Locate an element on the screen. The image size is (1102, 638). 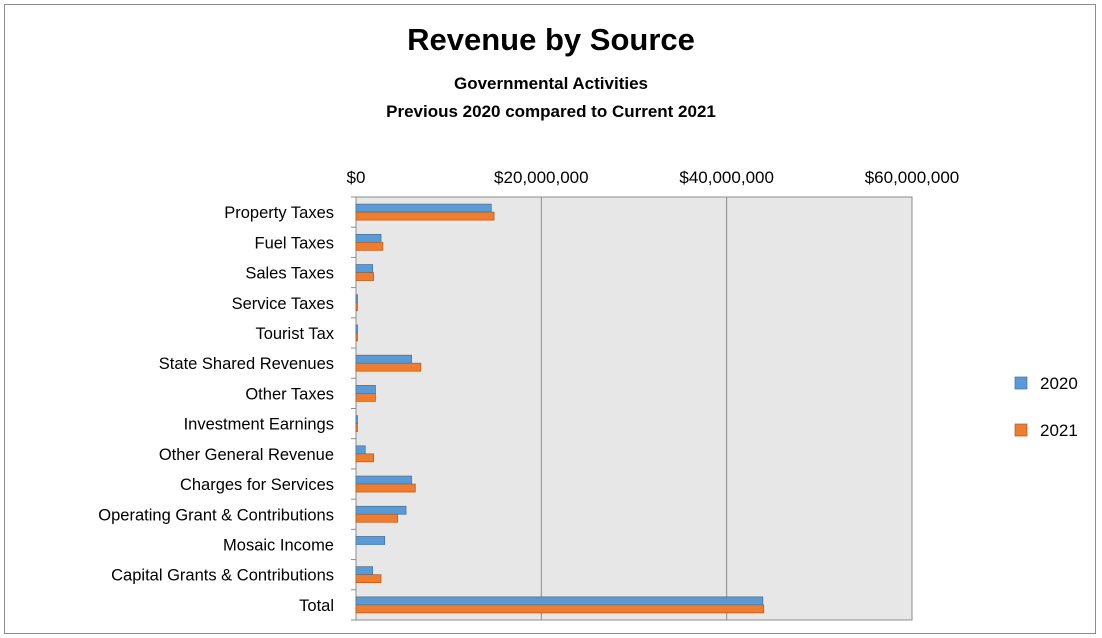
chart-subtitle-1: Governmental Activities is located at coordinates (551, 83).